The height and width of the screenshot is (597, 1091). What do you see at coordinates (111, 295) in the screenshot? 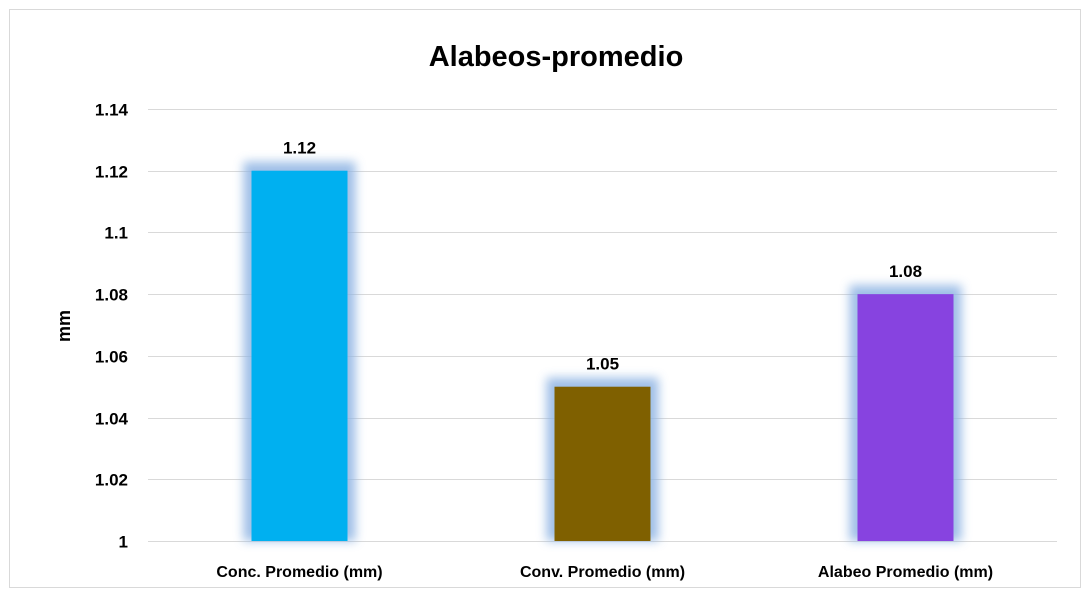
I see `y-tick-label: 1.08` at bounding box center [111, 295].